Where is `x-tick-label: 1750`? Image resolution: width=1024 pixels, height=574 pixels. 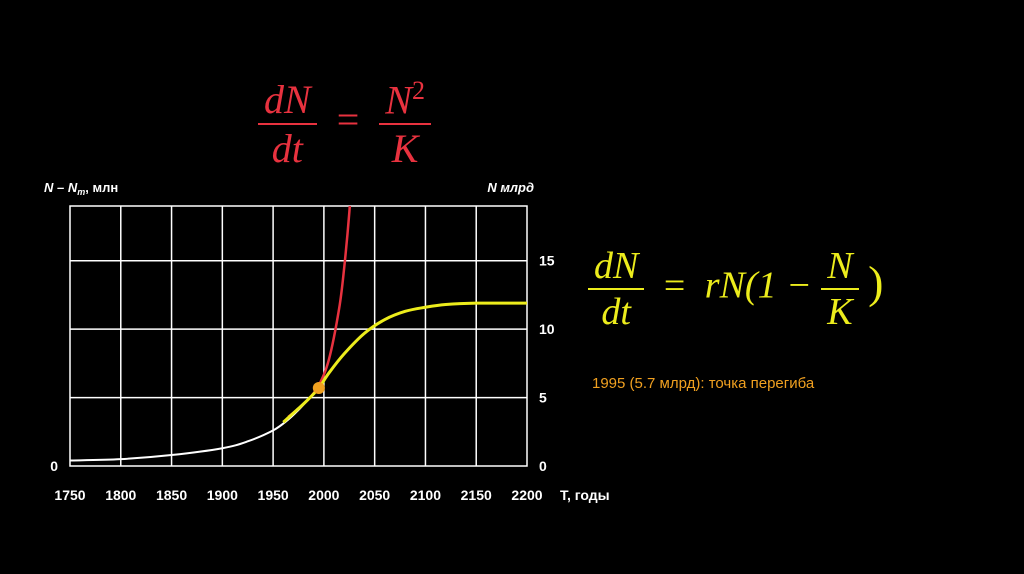
x-tick-label: 1750 is located at coordinates (69, 495).